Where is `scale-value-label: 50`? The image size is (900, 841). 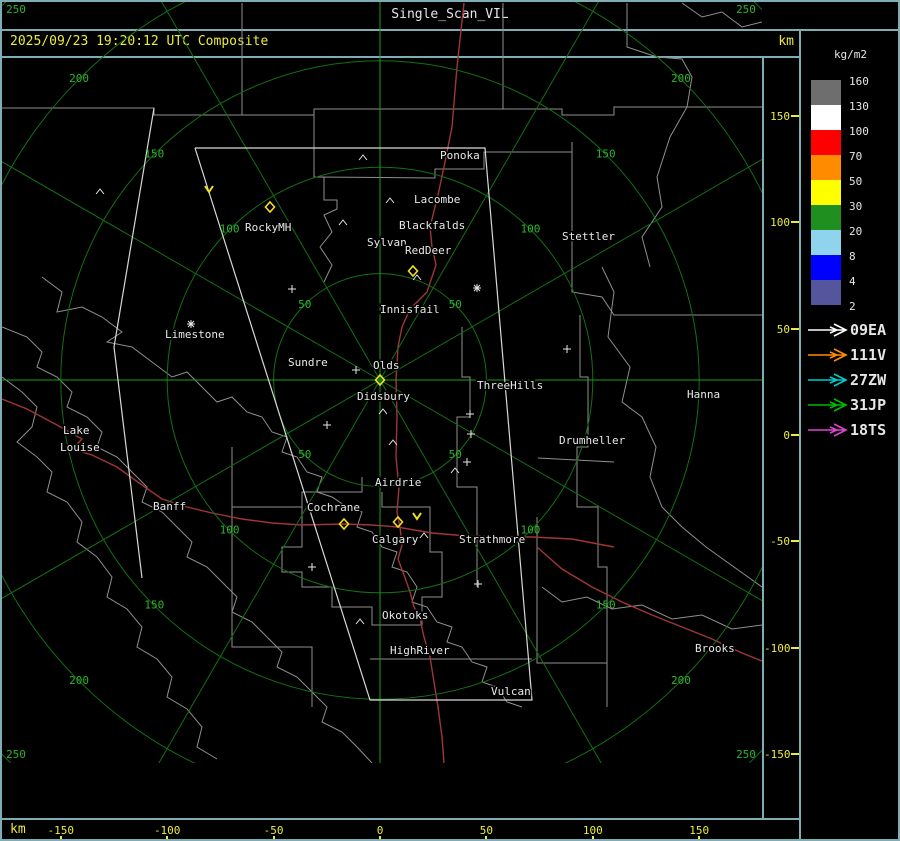
scale-value-label: 50 is located at coordinates (856, 181).